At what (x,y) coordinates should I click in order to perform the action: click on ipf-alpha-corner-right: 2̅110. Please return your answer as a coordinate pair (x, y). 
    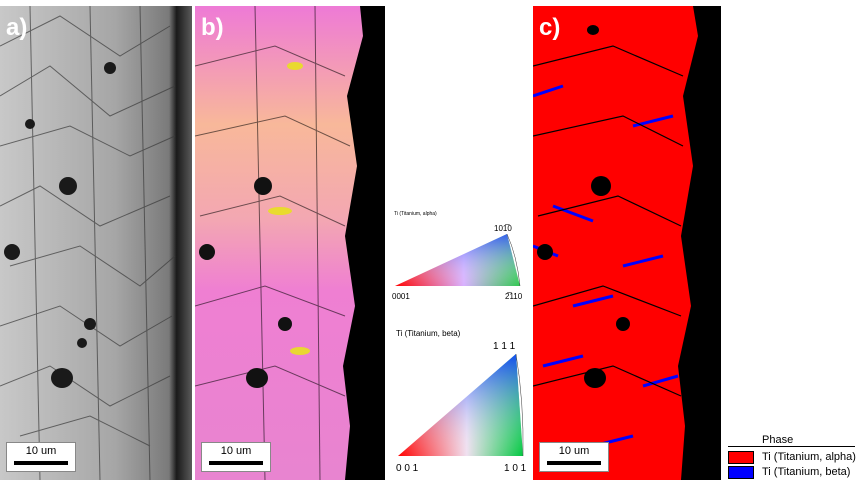
    Looking at the image, I should click on (514, 296).